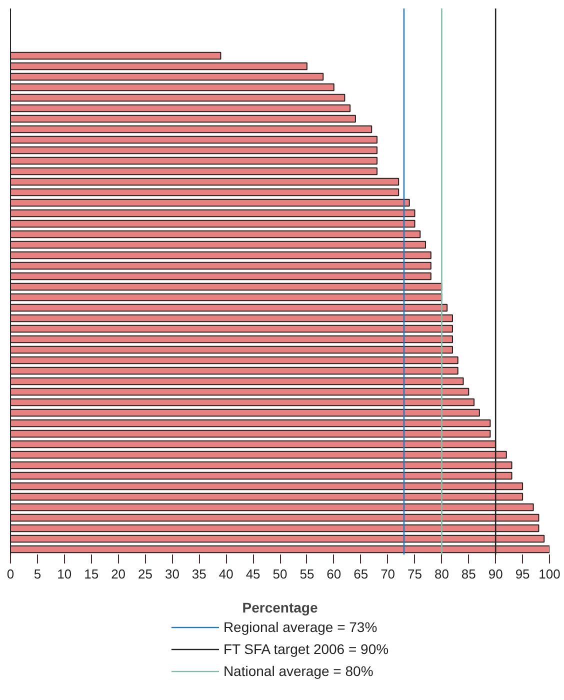  What do you see at coordinates (199, 574) in the screenshot?
I see `x-tick-label: 35` at bounding box center [199, 574].